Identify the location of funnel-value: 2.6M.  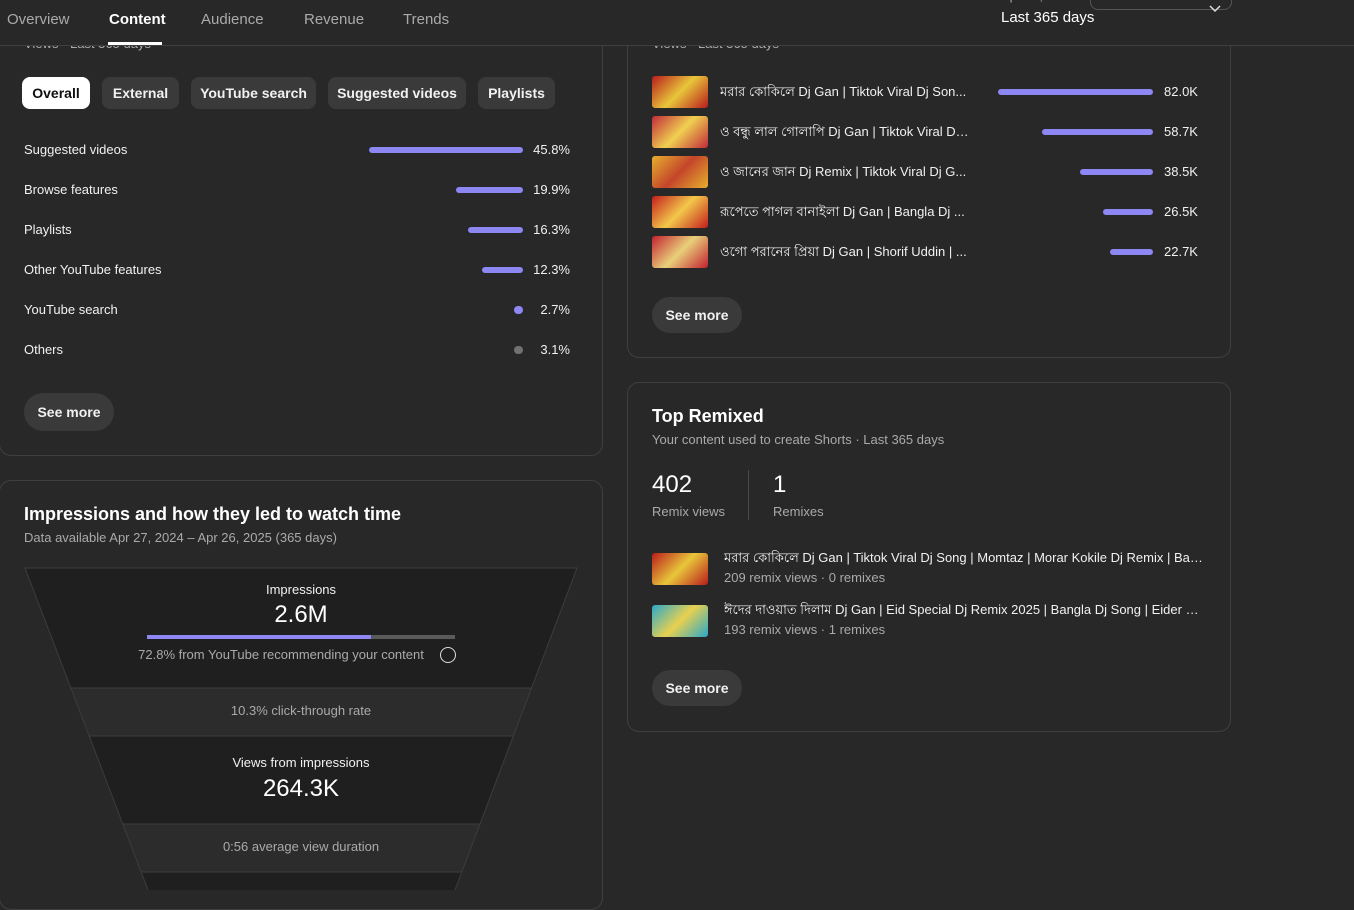
(301, 614).